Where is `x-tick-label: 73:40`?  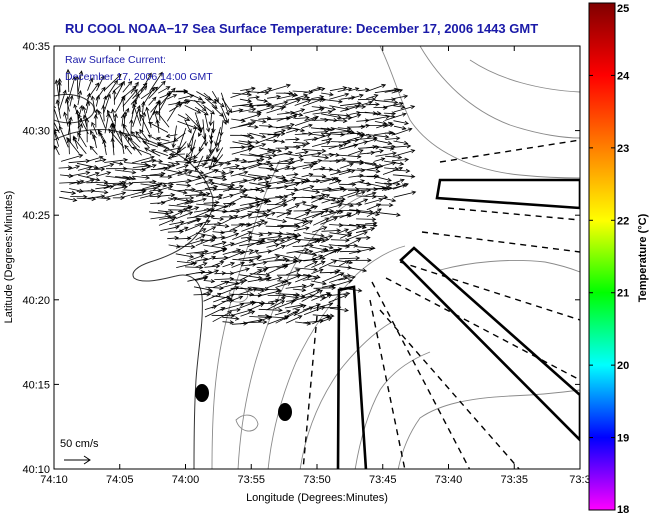
x-tick-label: 73:40 is located at coordinates (449, 480).